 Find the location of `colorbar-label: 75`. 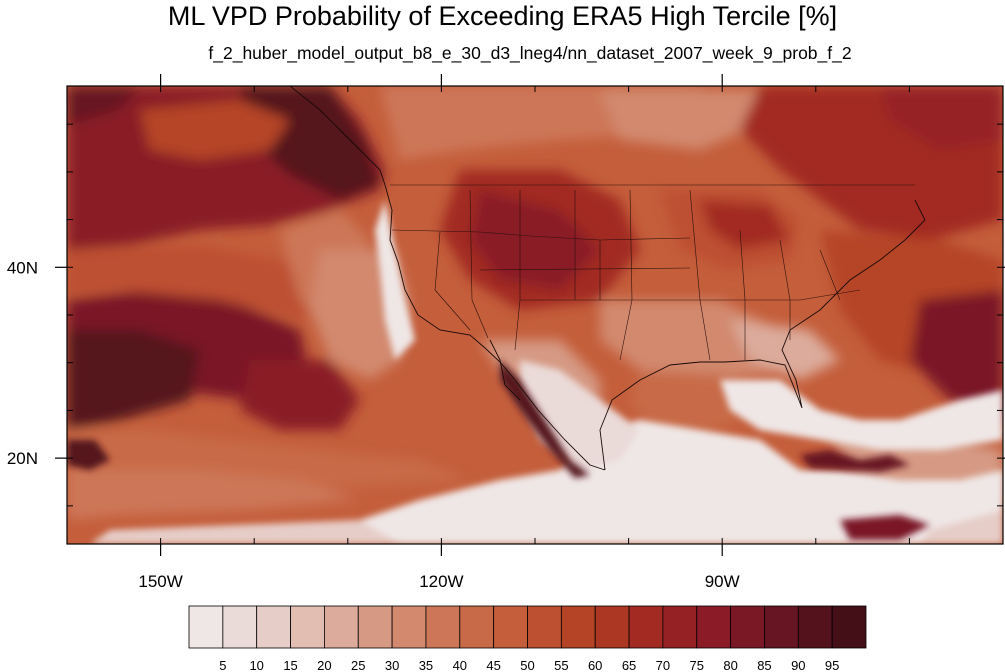

colorbar-label: 75 is located at coordinates (697, 665).